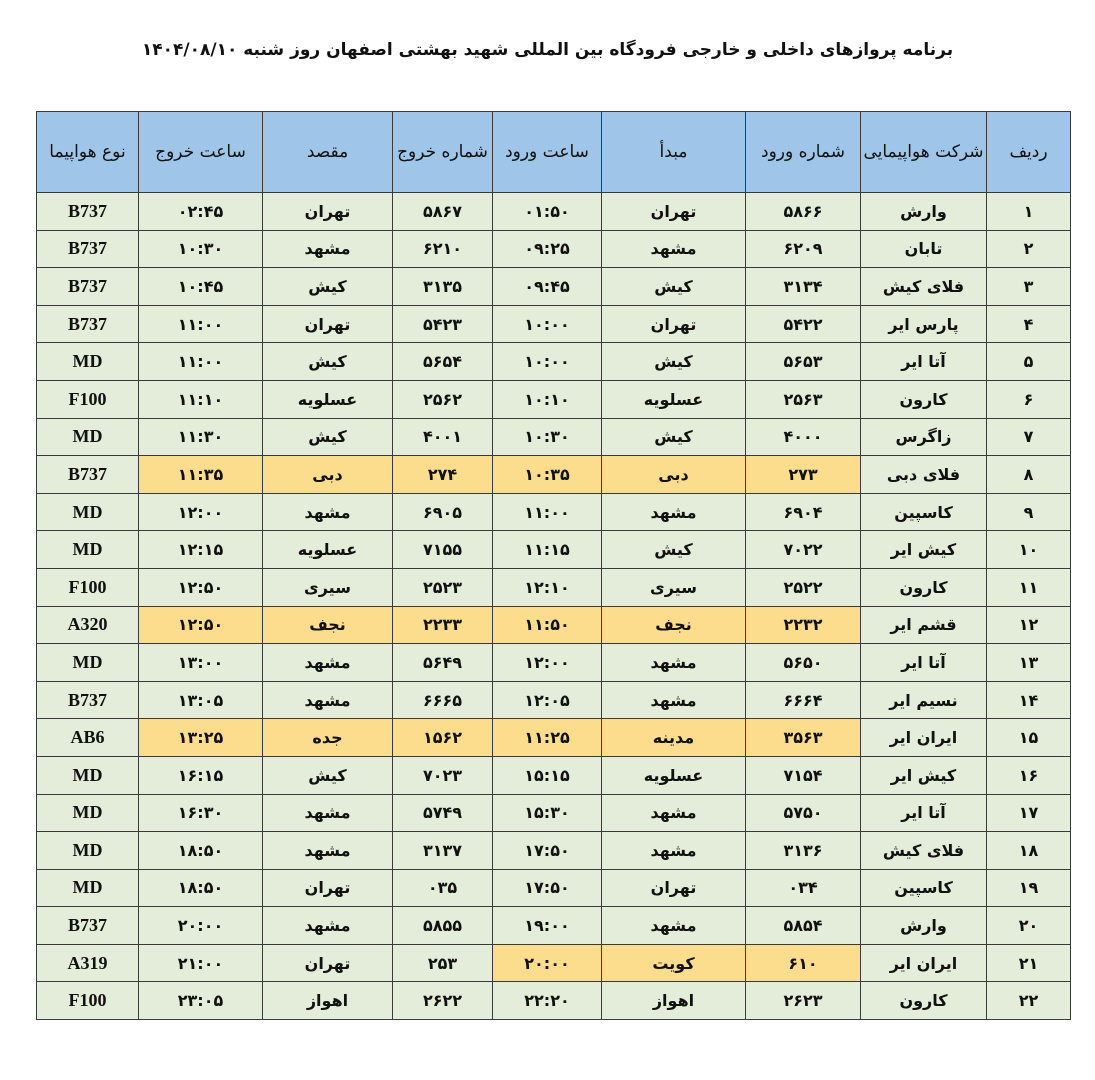 This screenshot has height=1080, width=1095. I want to click on table-row: ۷ زاگرس ۴۰۰۰ کیش ۱۰:۳۰ ۴۰۰۱ کیش ۱۱:۳۰ MD, so click(553, 437).